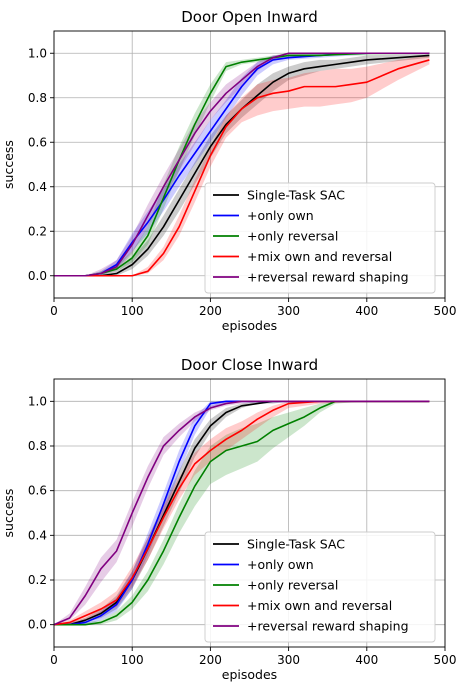 The width and height of the screenshot is (458, 699). I want to click on chart-title: Door Open Inward, so click(249, 17).